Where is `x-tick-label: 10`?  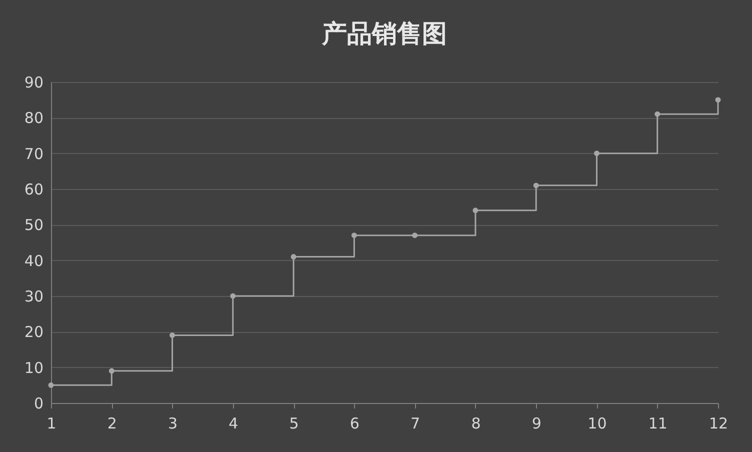 x-tick-label: 10 is located at coordinates (597, 423).